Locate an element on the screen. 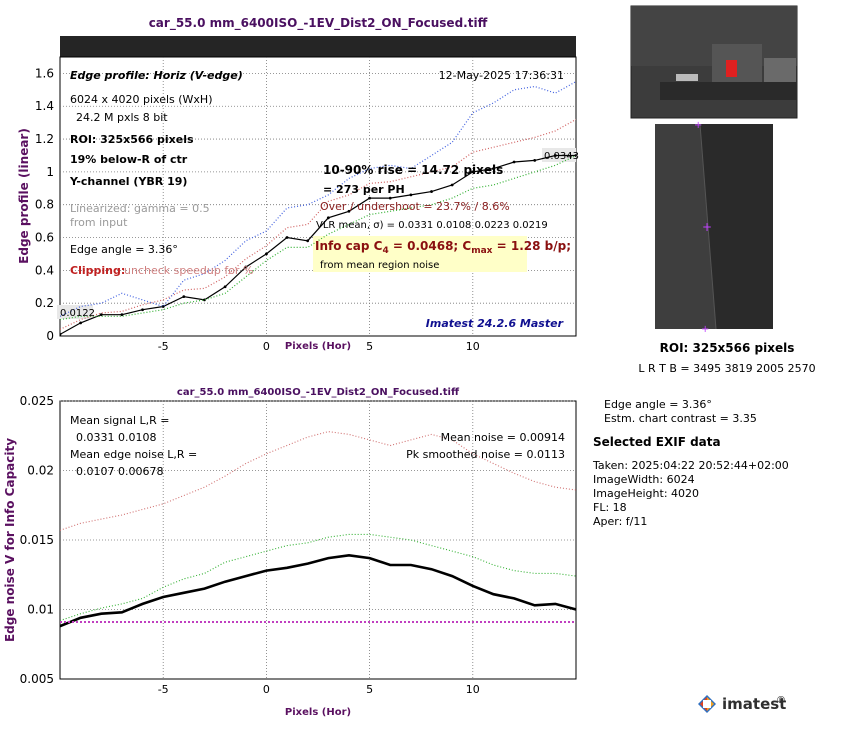  y-tick-label: 0.025 is located at coordinates (37, 401).